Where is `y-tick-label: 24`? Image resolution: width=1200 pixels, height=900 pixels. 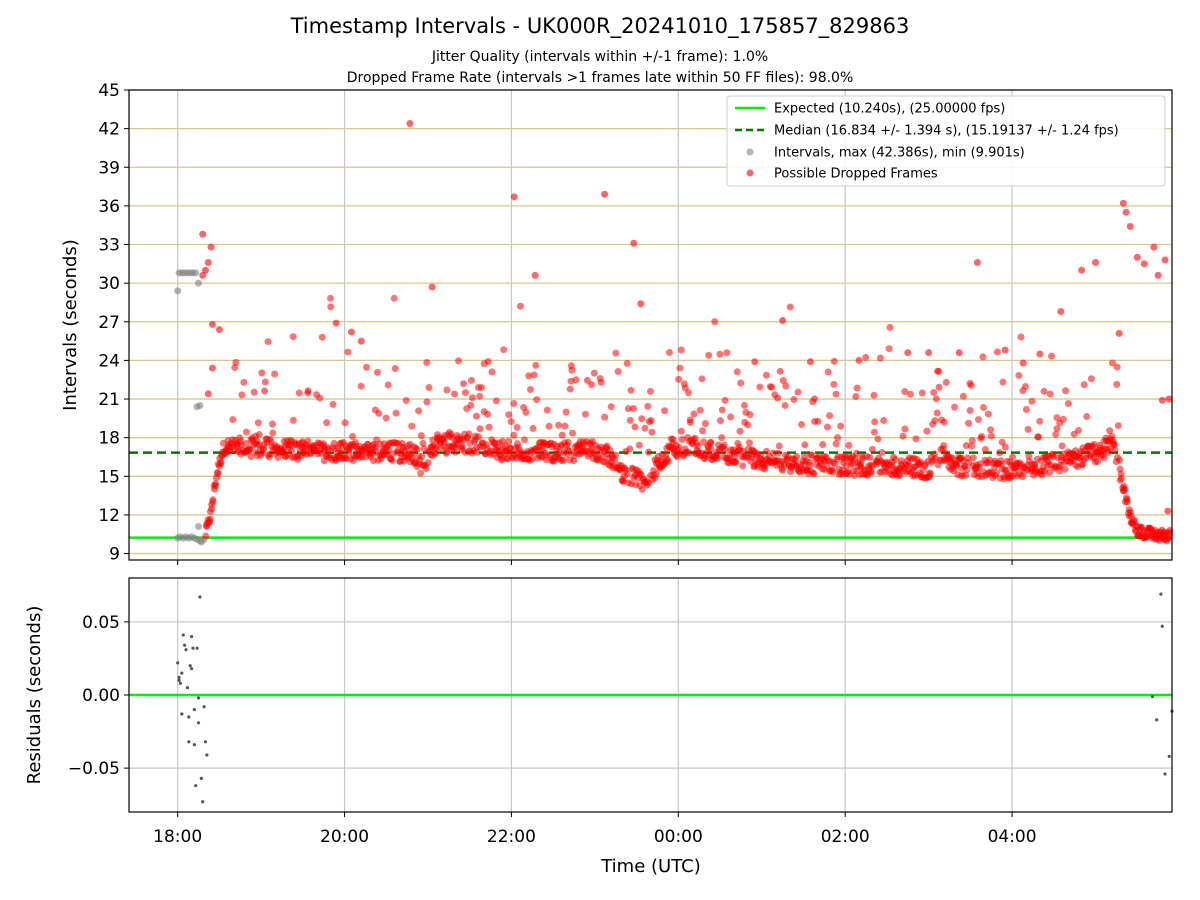 y-tick-label: 24 is located at coordinates (109, 361).